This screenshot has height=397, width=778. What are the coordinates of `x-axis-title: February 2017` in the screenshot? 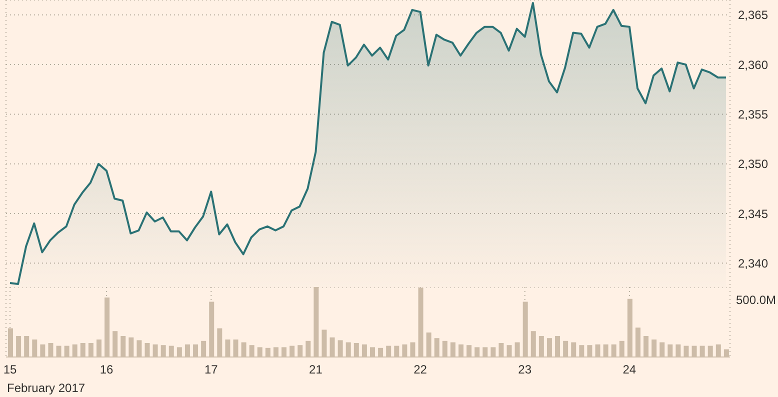 It's located at (46, 388).